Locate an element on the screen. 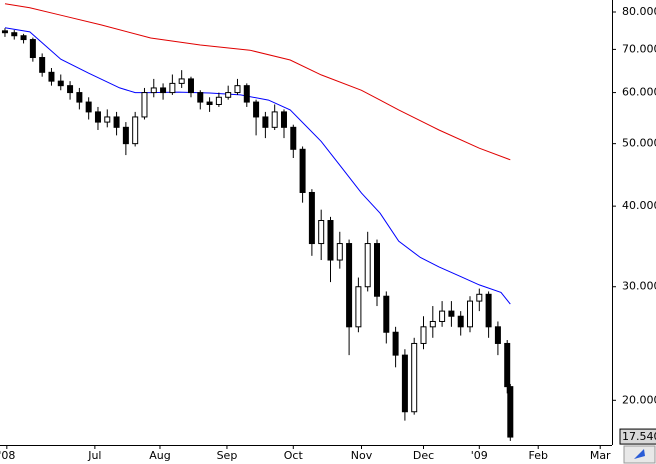 Image resolution: width=656 pixels, height=464 pixels. y-tick-label: 40.000 is located at coordinates (639, 205).